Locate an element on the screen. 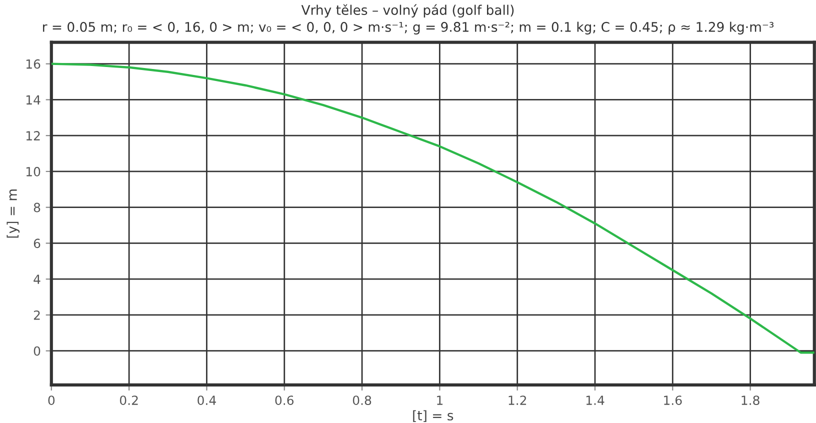 Image resolution: width=816 pixels, height=423 pixels. x-tick-label: 0.8 is located at coordinates (362, 401).